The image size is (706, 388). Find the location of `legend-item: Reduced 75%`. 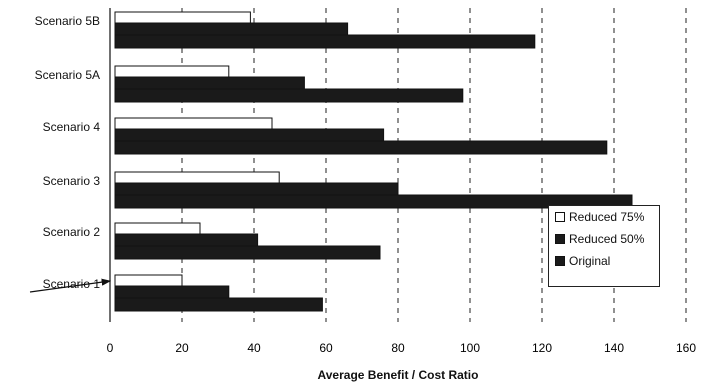

legend-item: Reduced 75% is located at coordinates (604, 217).